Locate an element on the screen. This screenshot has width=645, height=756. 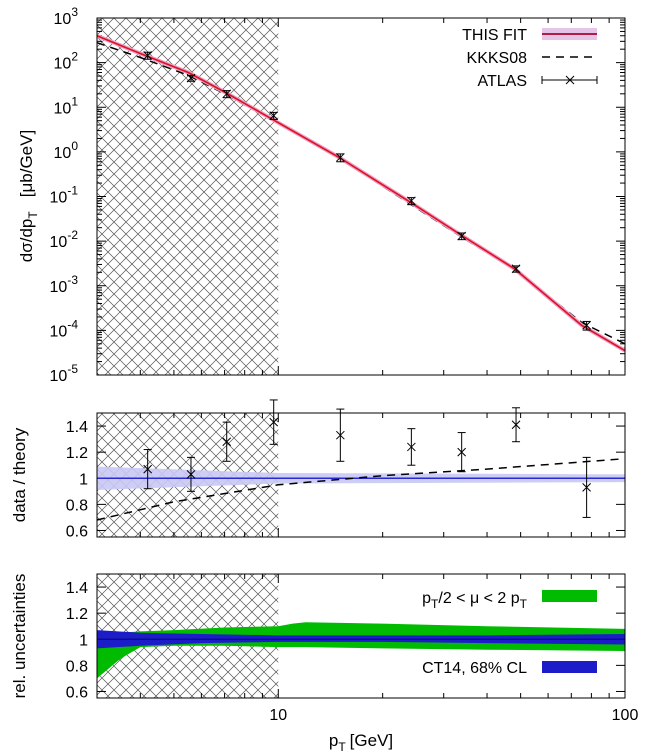
y-axis-label: data / theory is located at coordinates (19, 474).